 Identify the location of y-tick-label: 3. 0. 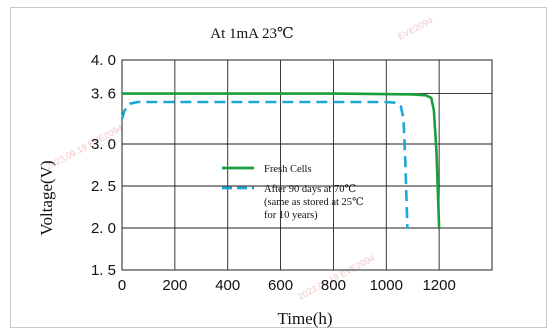
(103, 144).